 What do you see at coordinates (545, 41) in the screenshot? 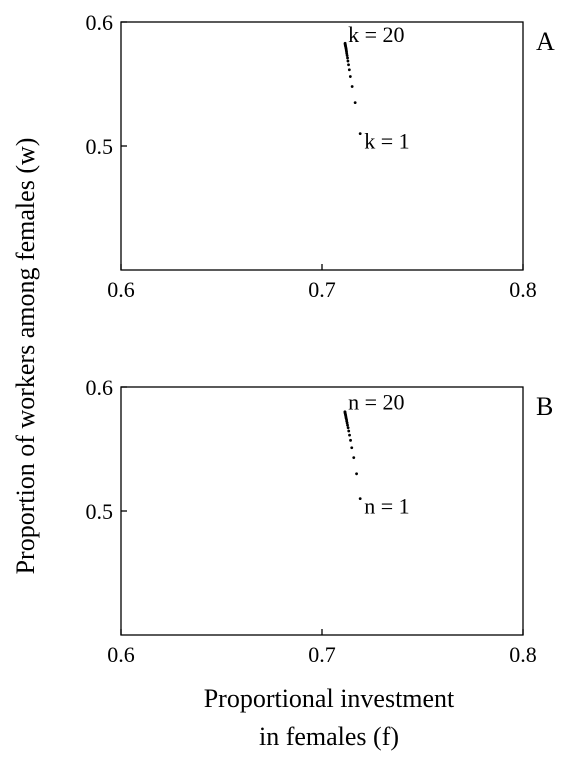
I see `panel-label: A` at bounding box center [545, 41].